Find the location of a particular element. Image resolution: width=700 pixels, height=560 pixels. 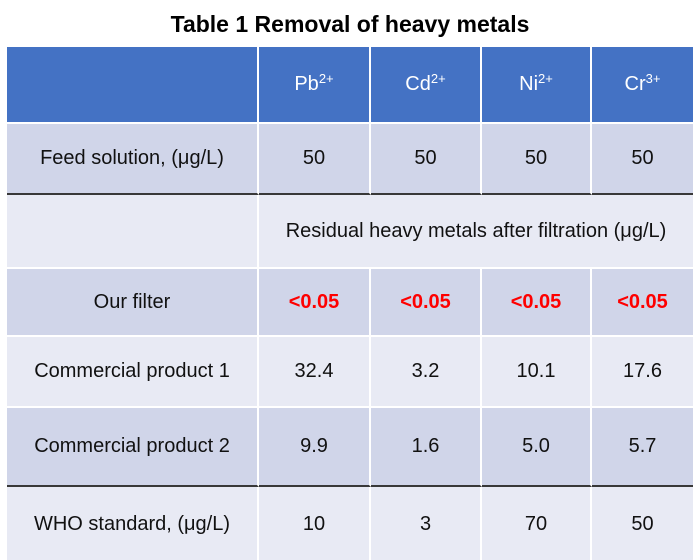

value-cell-cp2-pb: 9.9 is located at coordinates (315, 447).